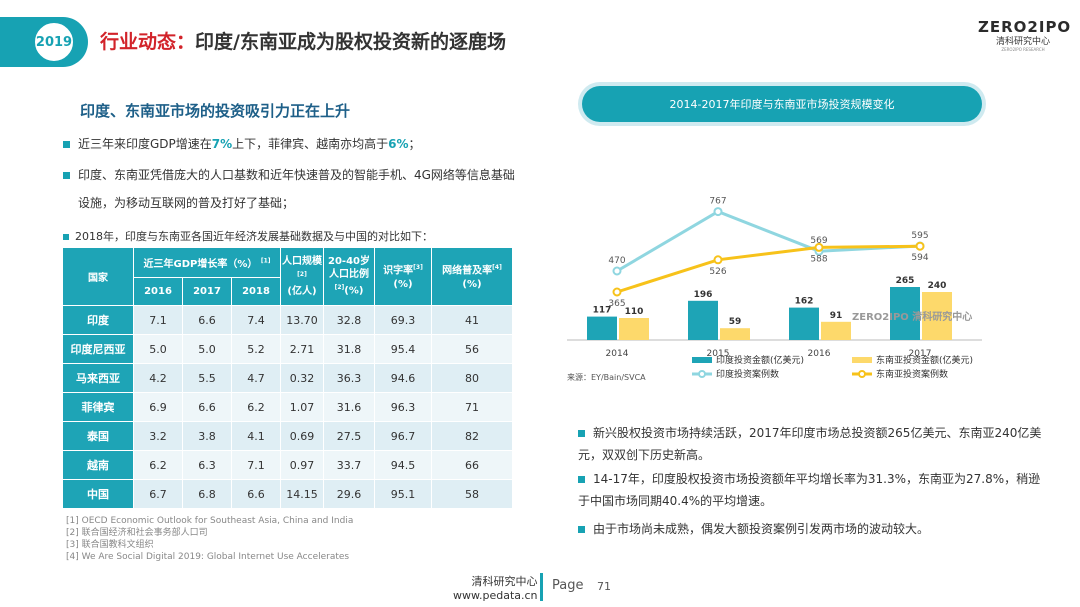  What do you see at coordinates (302, 378) in the screenshot?
I see `value-cell: 0.32` at bounding box center [302, 378].